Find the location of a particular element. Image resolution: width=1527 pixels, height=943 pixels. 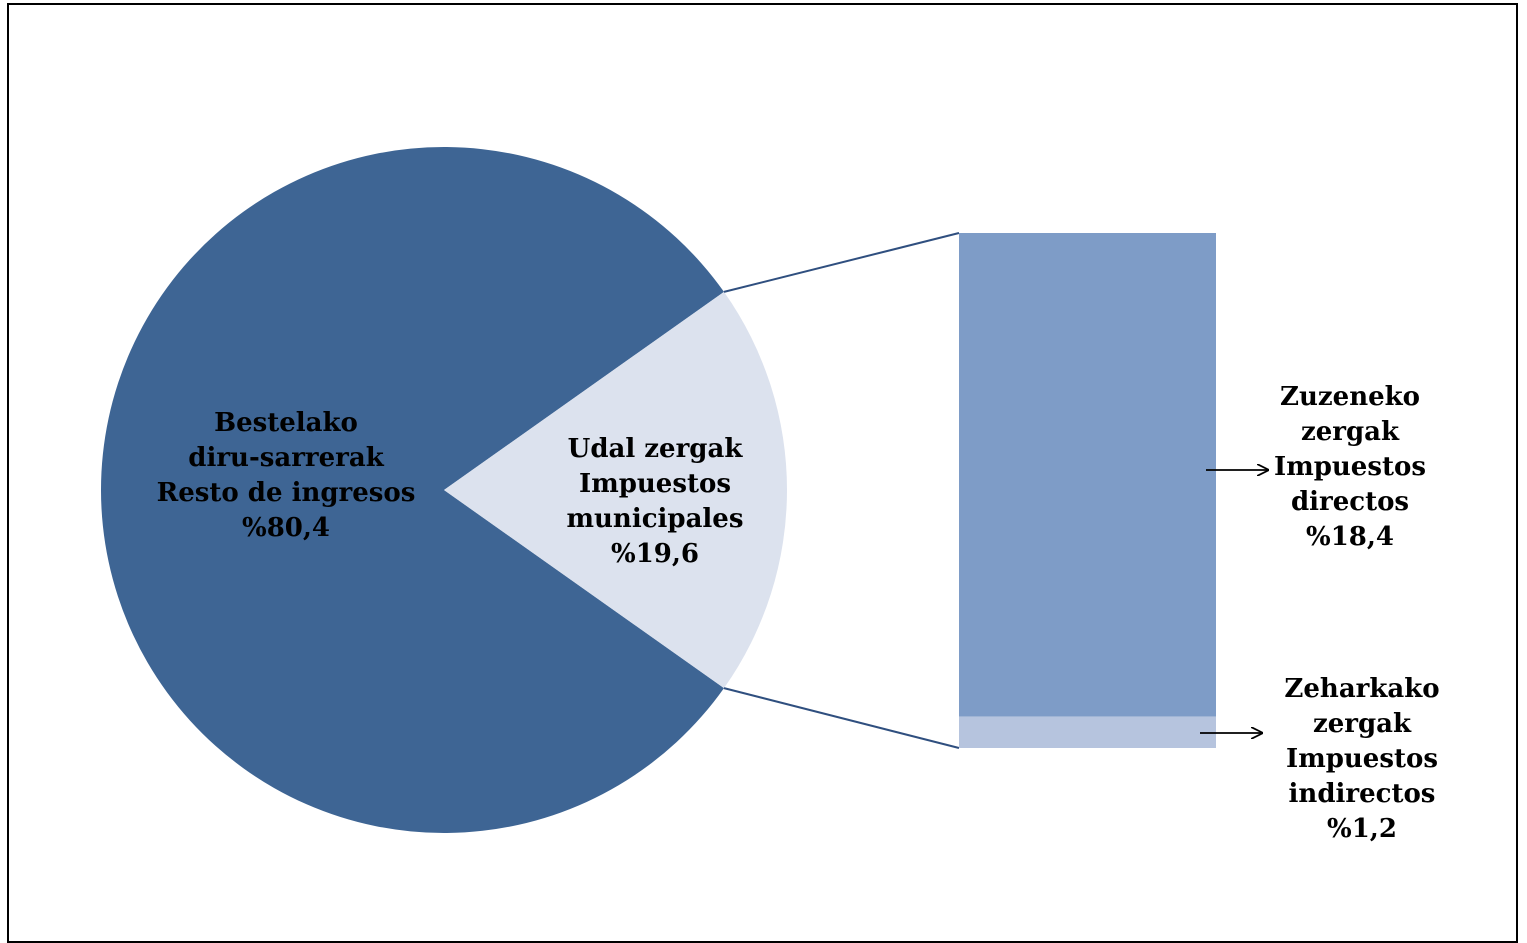

resto-de-ingresos-label-line: Bestelako is located at coordinates (286, 423).